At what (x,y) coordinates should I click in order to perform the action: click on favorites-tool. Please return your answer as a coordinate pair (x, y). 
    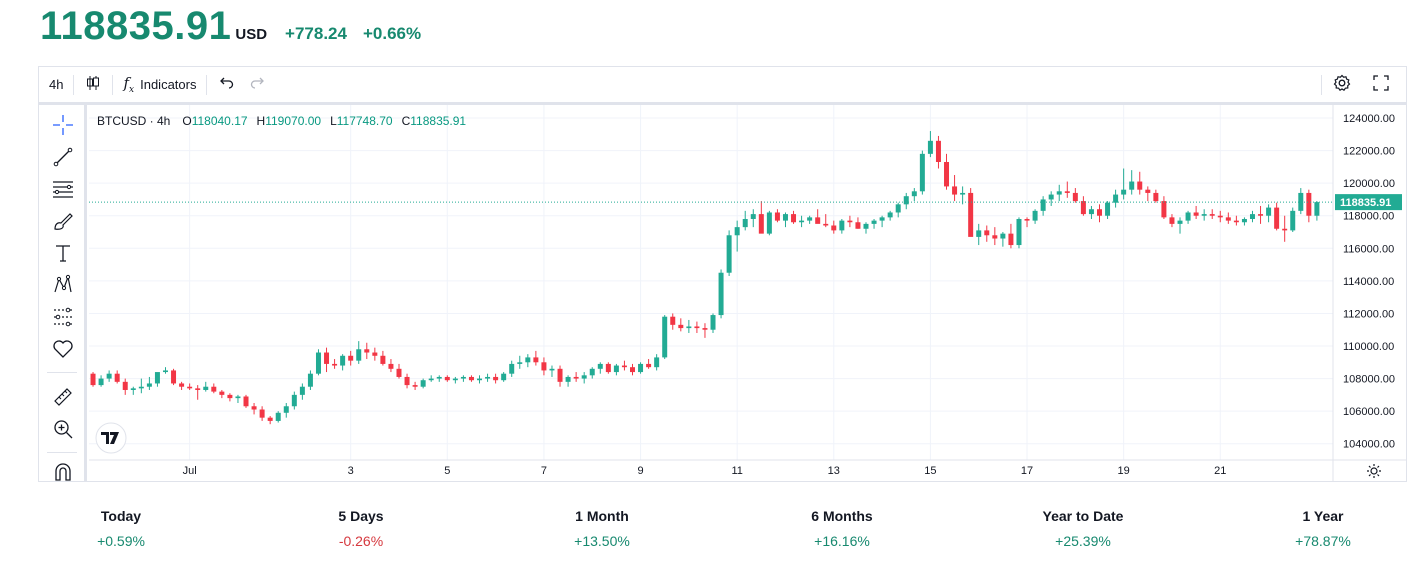
    Looking at the image, I should click on (63, 351).